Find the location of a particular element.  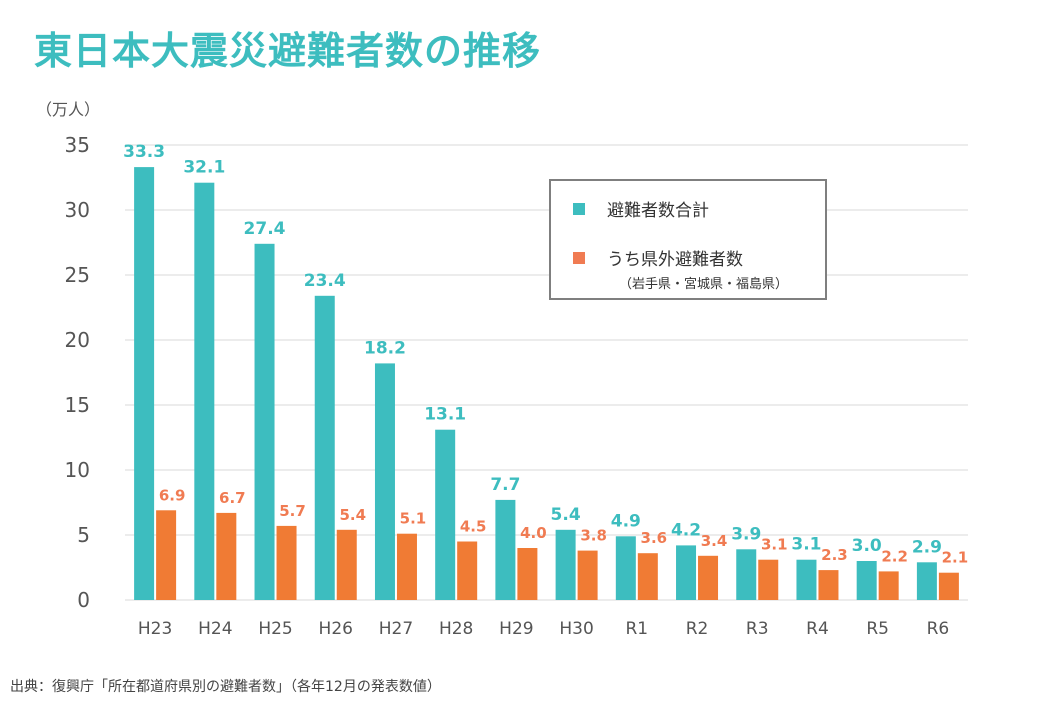

legend-label-outside: うち県外避難者数 is located at coordinates (675, 260).